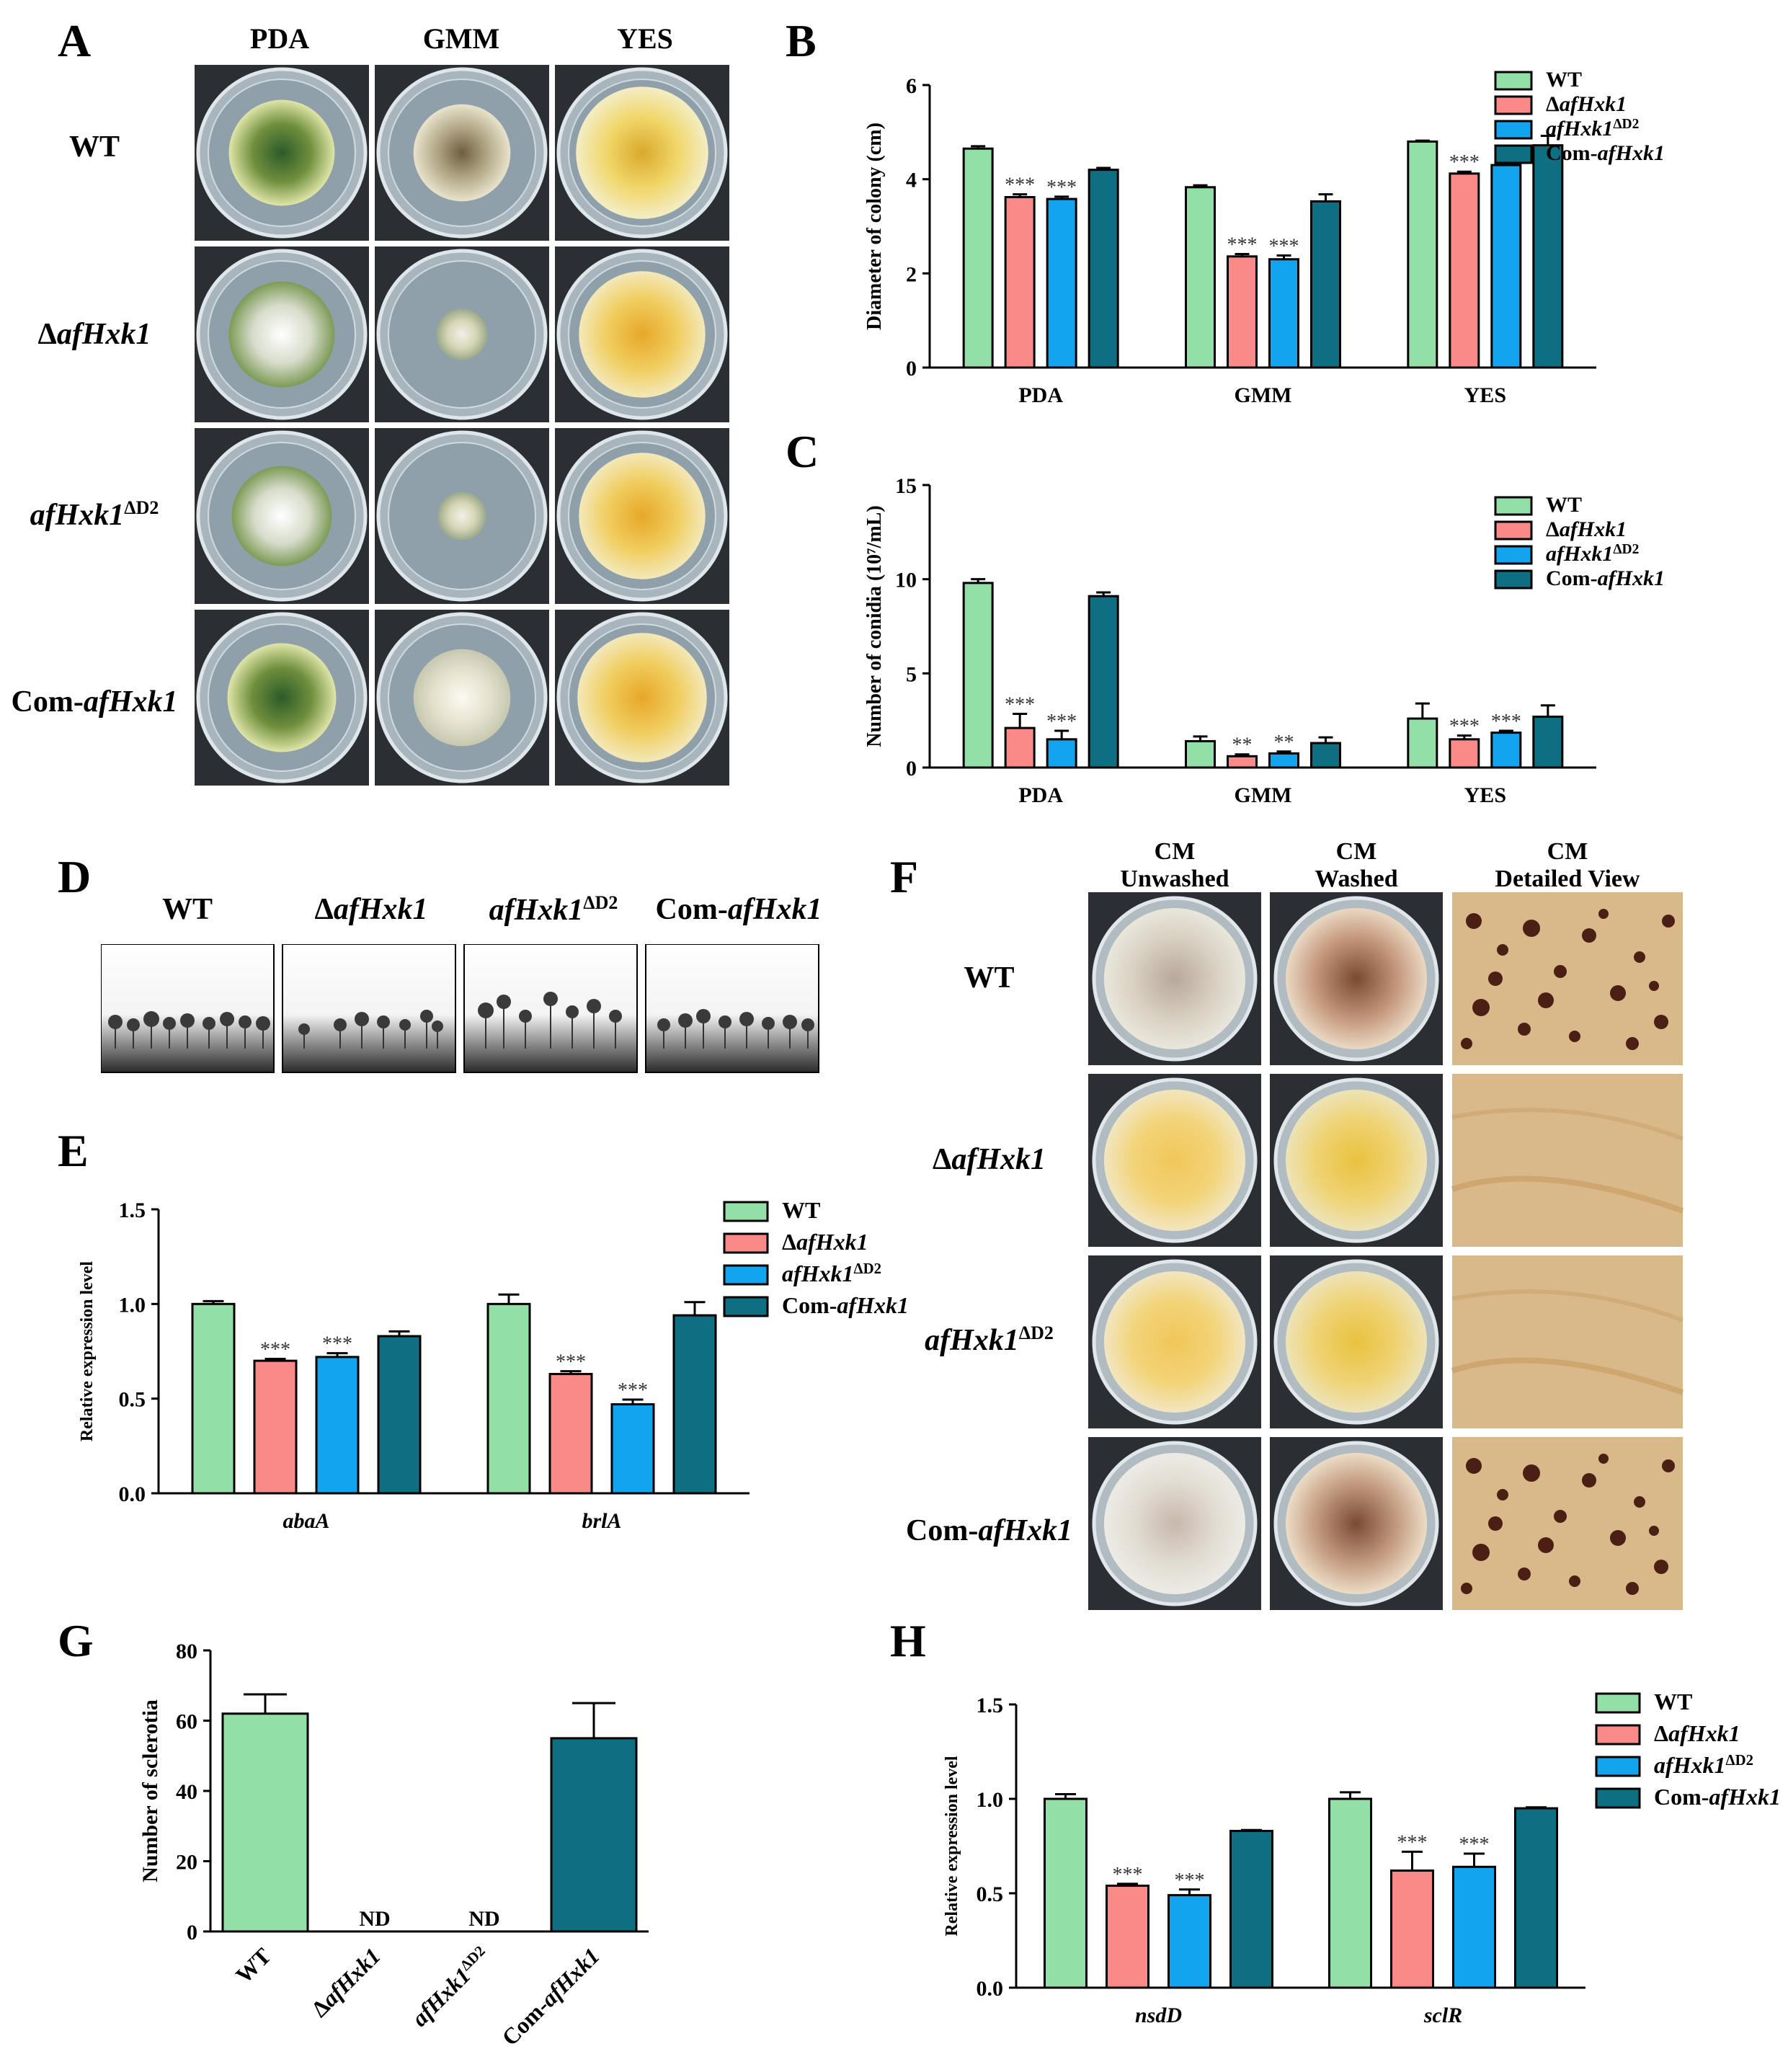  What do you see at coordinates (371, 909) in the screenshot?
I see `panel-d-label-dafhxk1: ΔafHxk1` at bounding box center [371, 909].